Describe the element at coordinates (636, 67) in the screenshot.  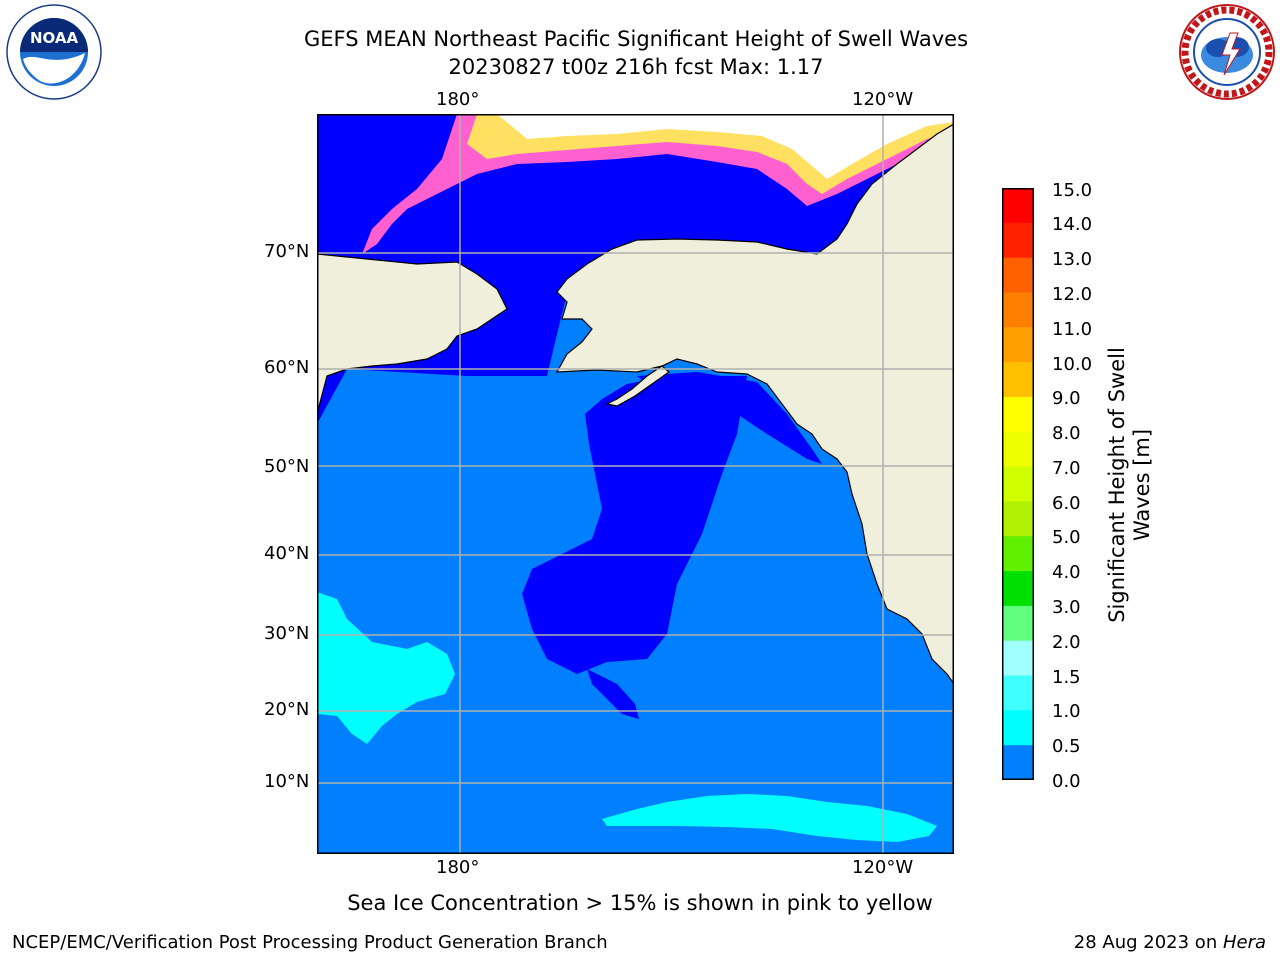
I see `chart-title-line2: 20230827 t00z 216h fcst Max: 1.17` at that location.